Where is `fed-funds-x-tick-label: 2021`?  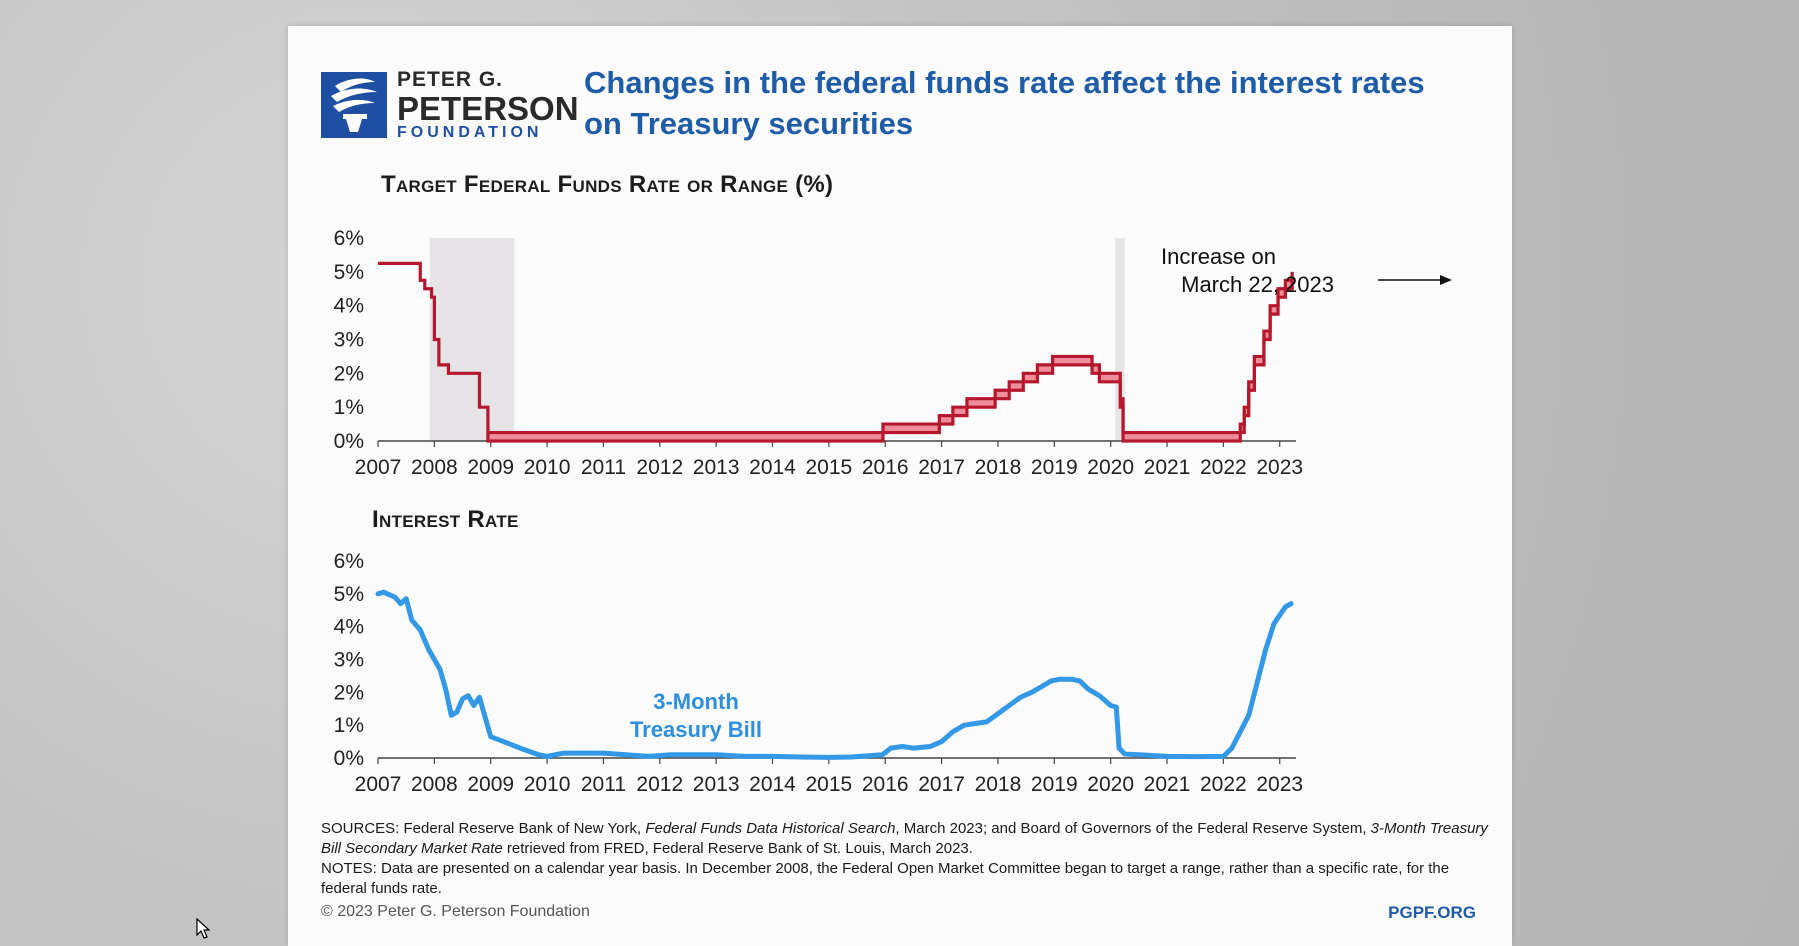 fed-funds-x-tick-label: 2021 is located at coordinates (1167, 467).